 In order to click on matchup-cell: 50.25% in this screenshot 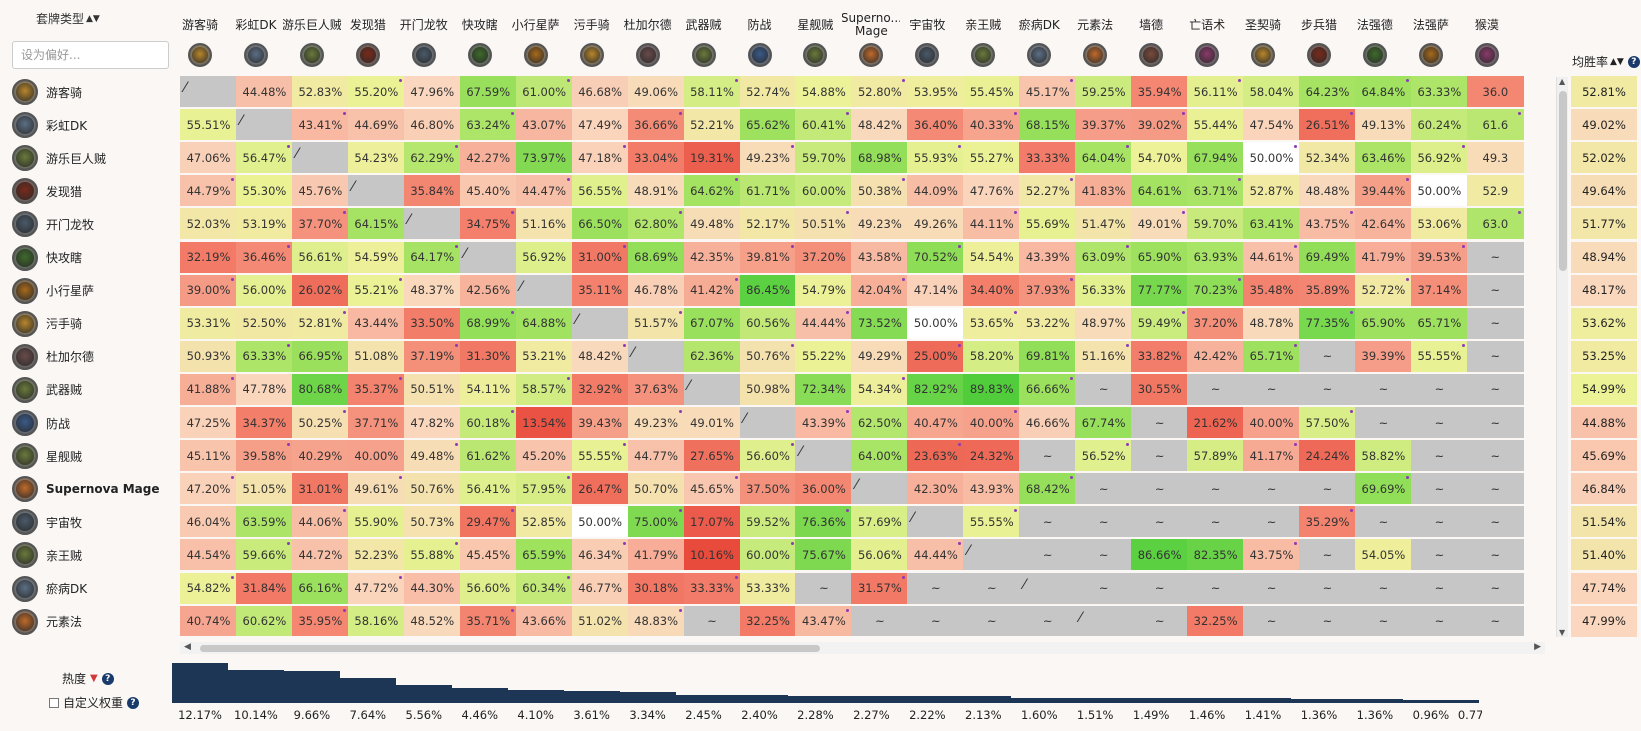, I will do `click(320, 422)`.